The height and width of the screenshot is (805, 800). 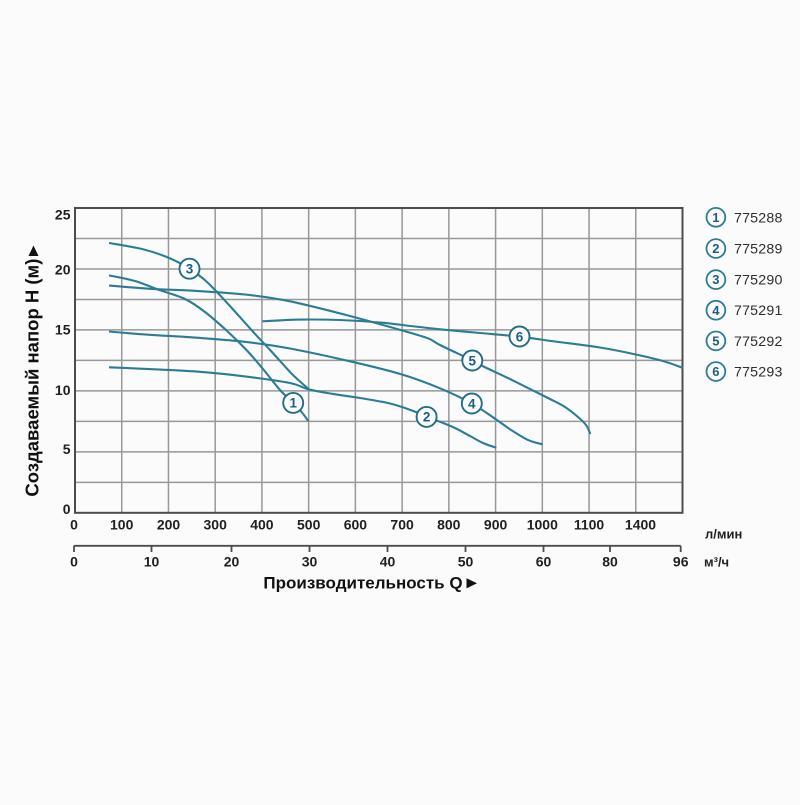 I want to click on svg-text: 400, so click(x=262, y=525).